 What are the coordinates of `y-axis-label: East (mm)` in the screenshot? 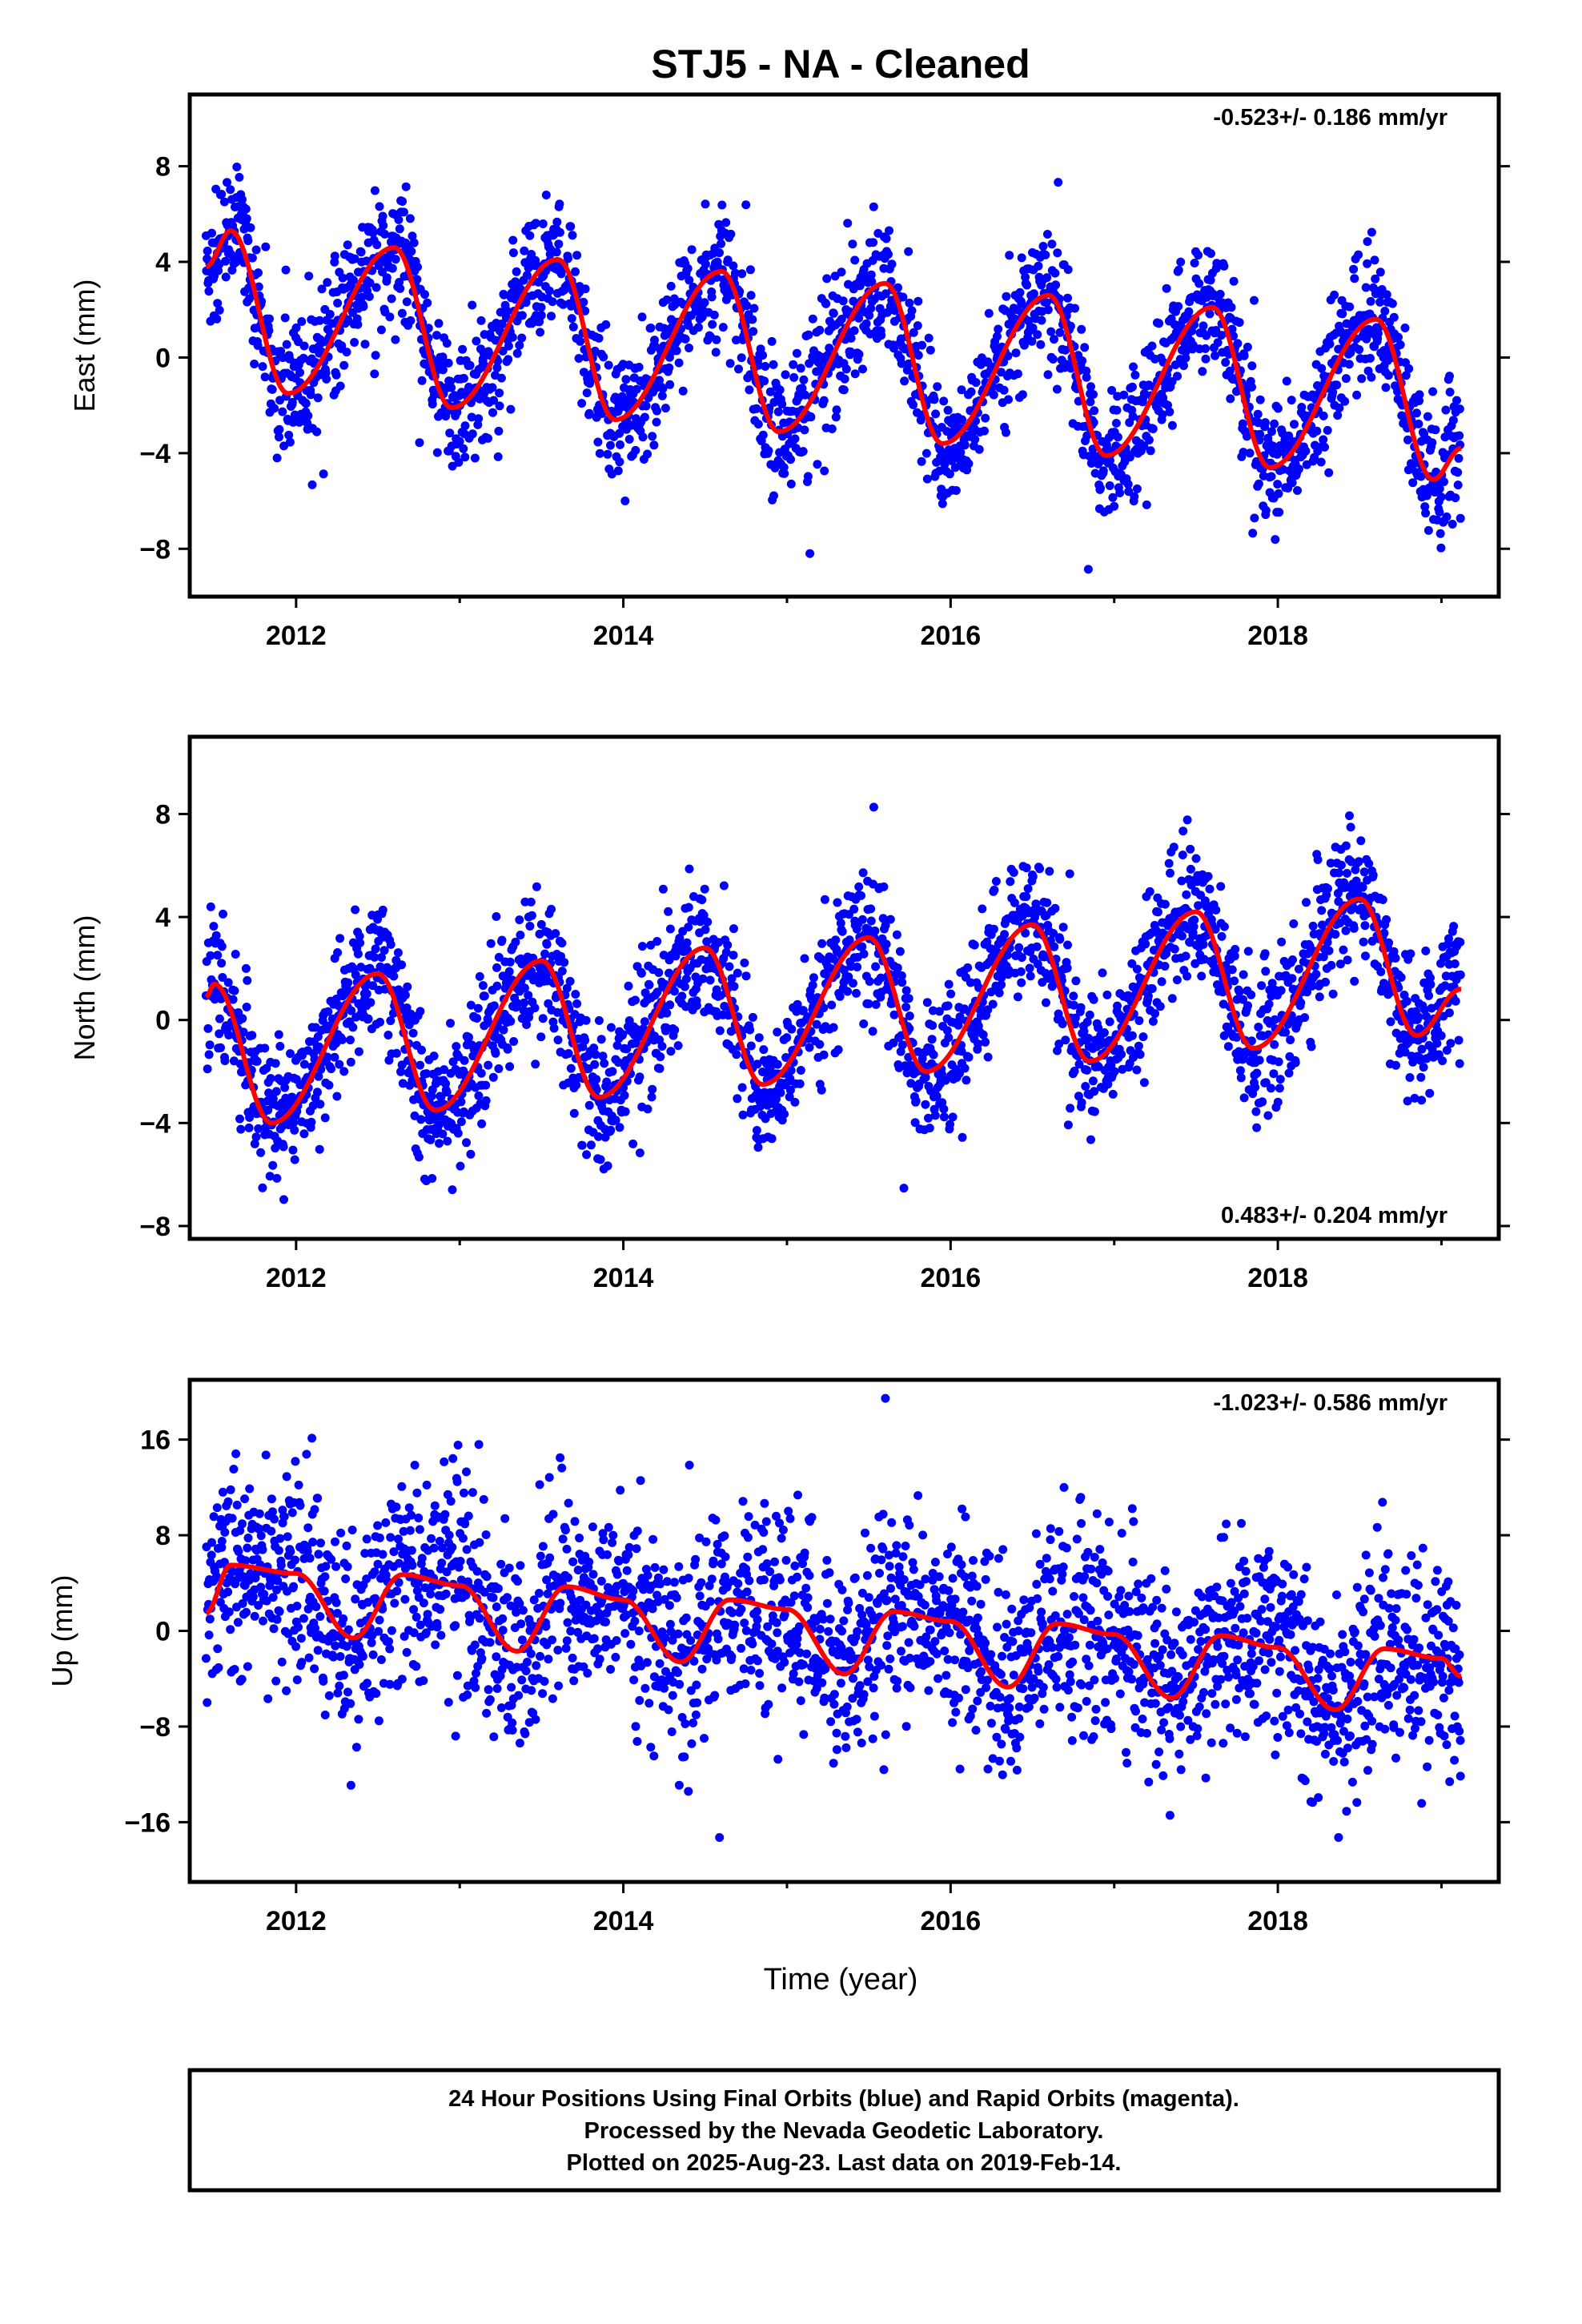 It's located at (84, 345).